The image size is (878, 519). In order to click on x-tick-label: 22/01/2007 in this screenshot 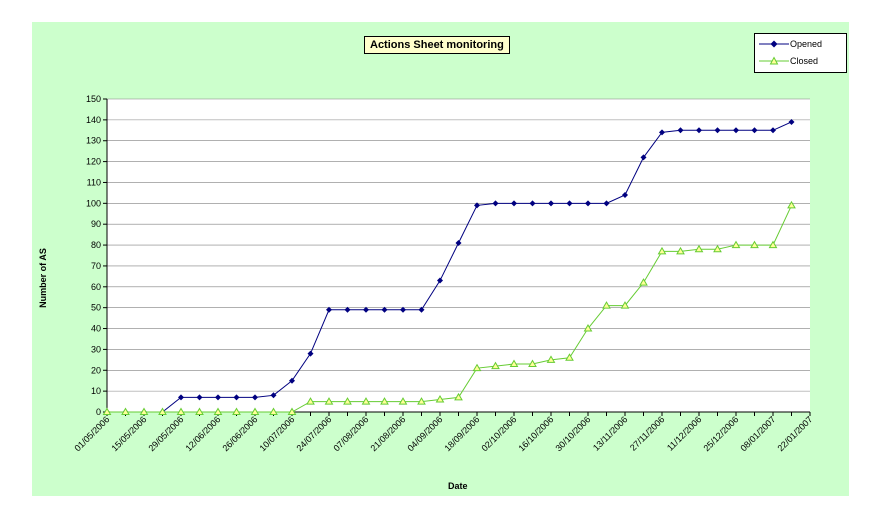, I will do `click(794, 433)`.